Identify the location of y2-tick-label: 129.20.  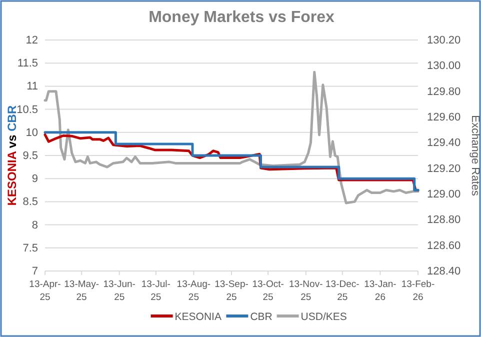
(444, 168).